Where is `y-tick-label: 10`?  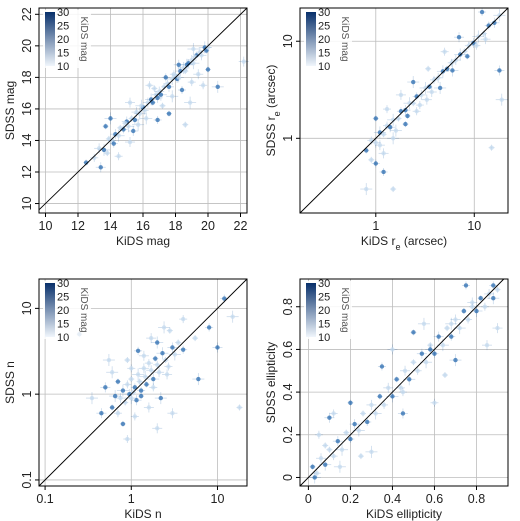 y-tick-label: 10 is located at coordinates (288, 41).